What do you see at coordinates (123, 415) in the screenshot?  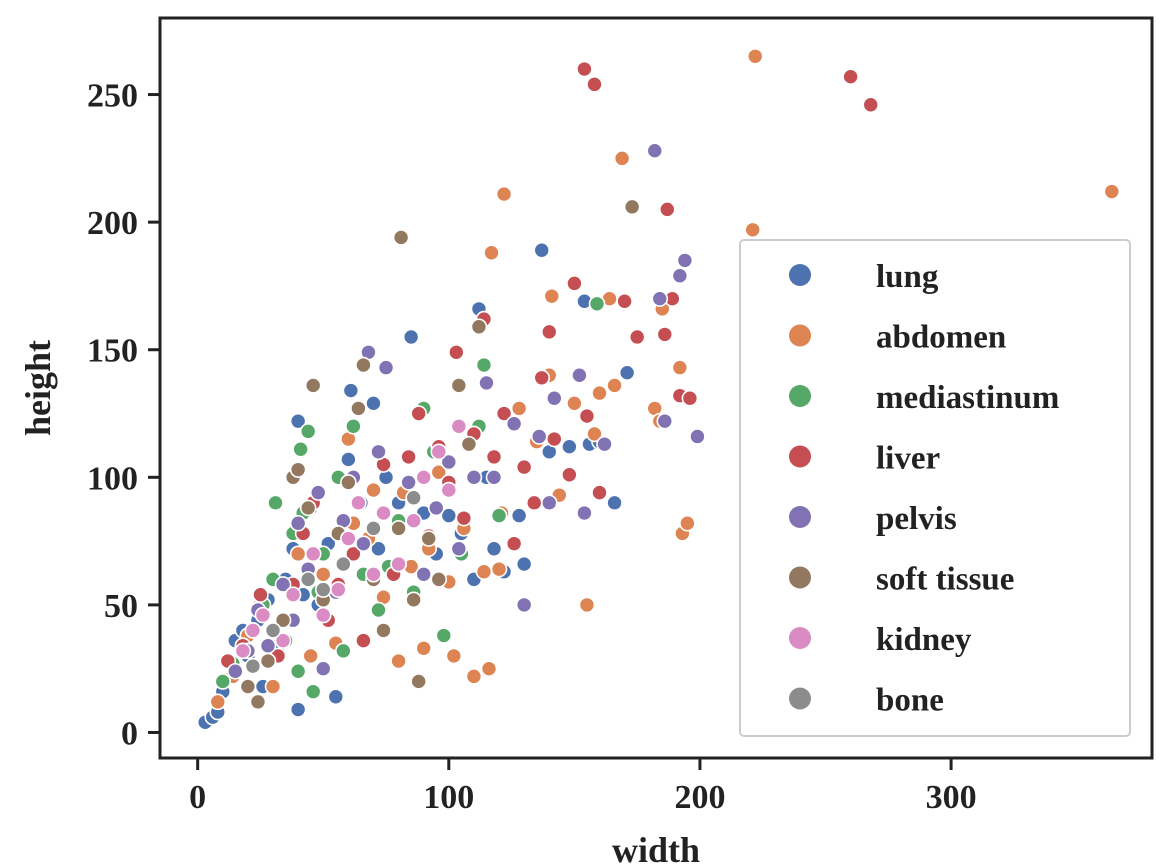 I see `y-axis: 0 50 100 150 200 250` at bounding box center [123, 415].